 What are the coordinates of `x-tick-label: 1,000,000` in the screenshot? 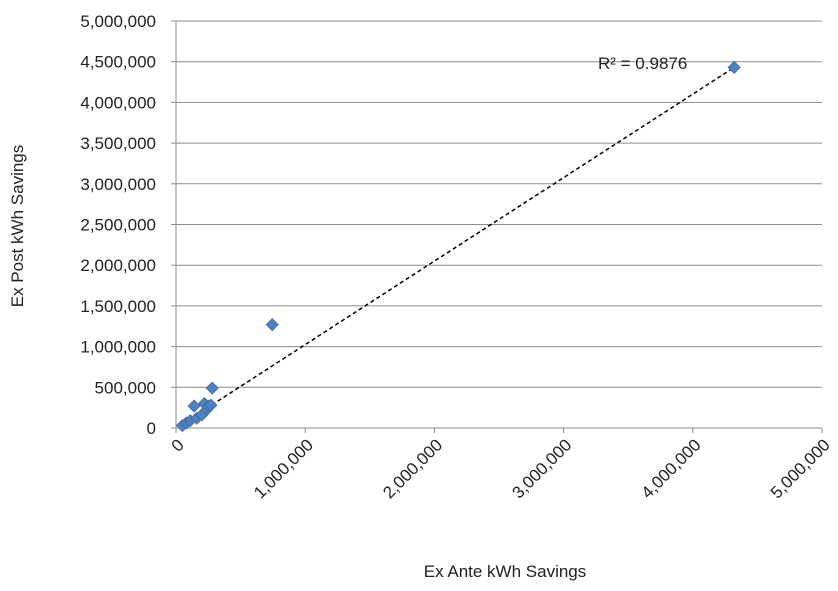 It's located at (283, 468).